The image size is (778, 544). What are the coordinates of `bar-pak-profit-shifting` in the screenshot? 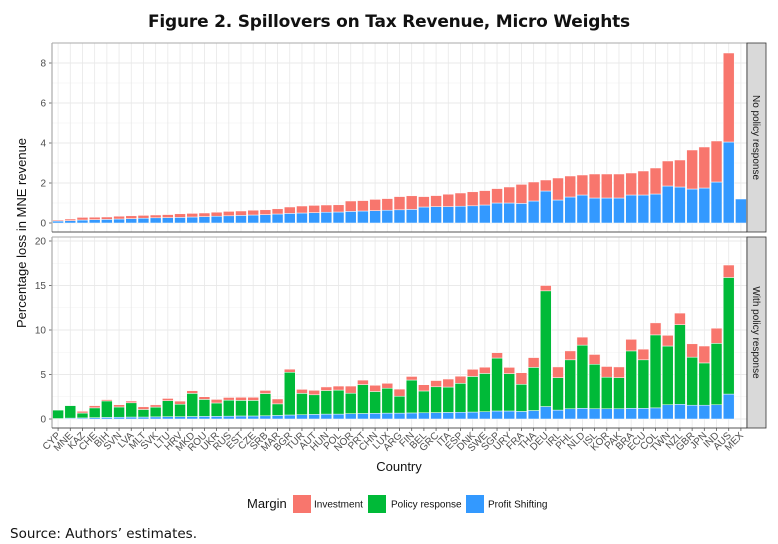 It's located at (619, 210).